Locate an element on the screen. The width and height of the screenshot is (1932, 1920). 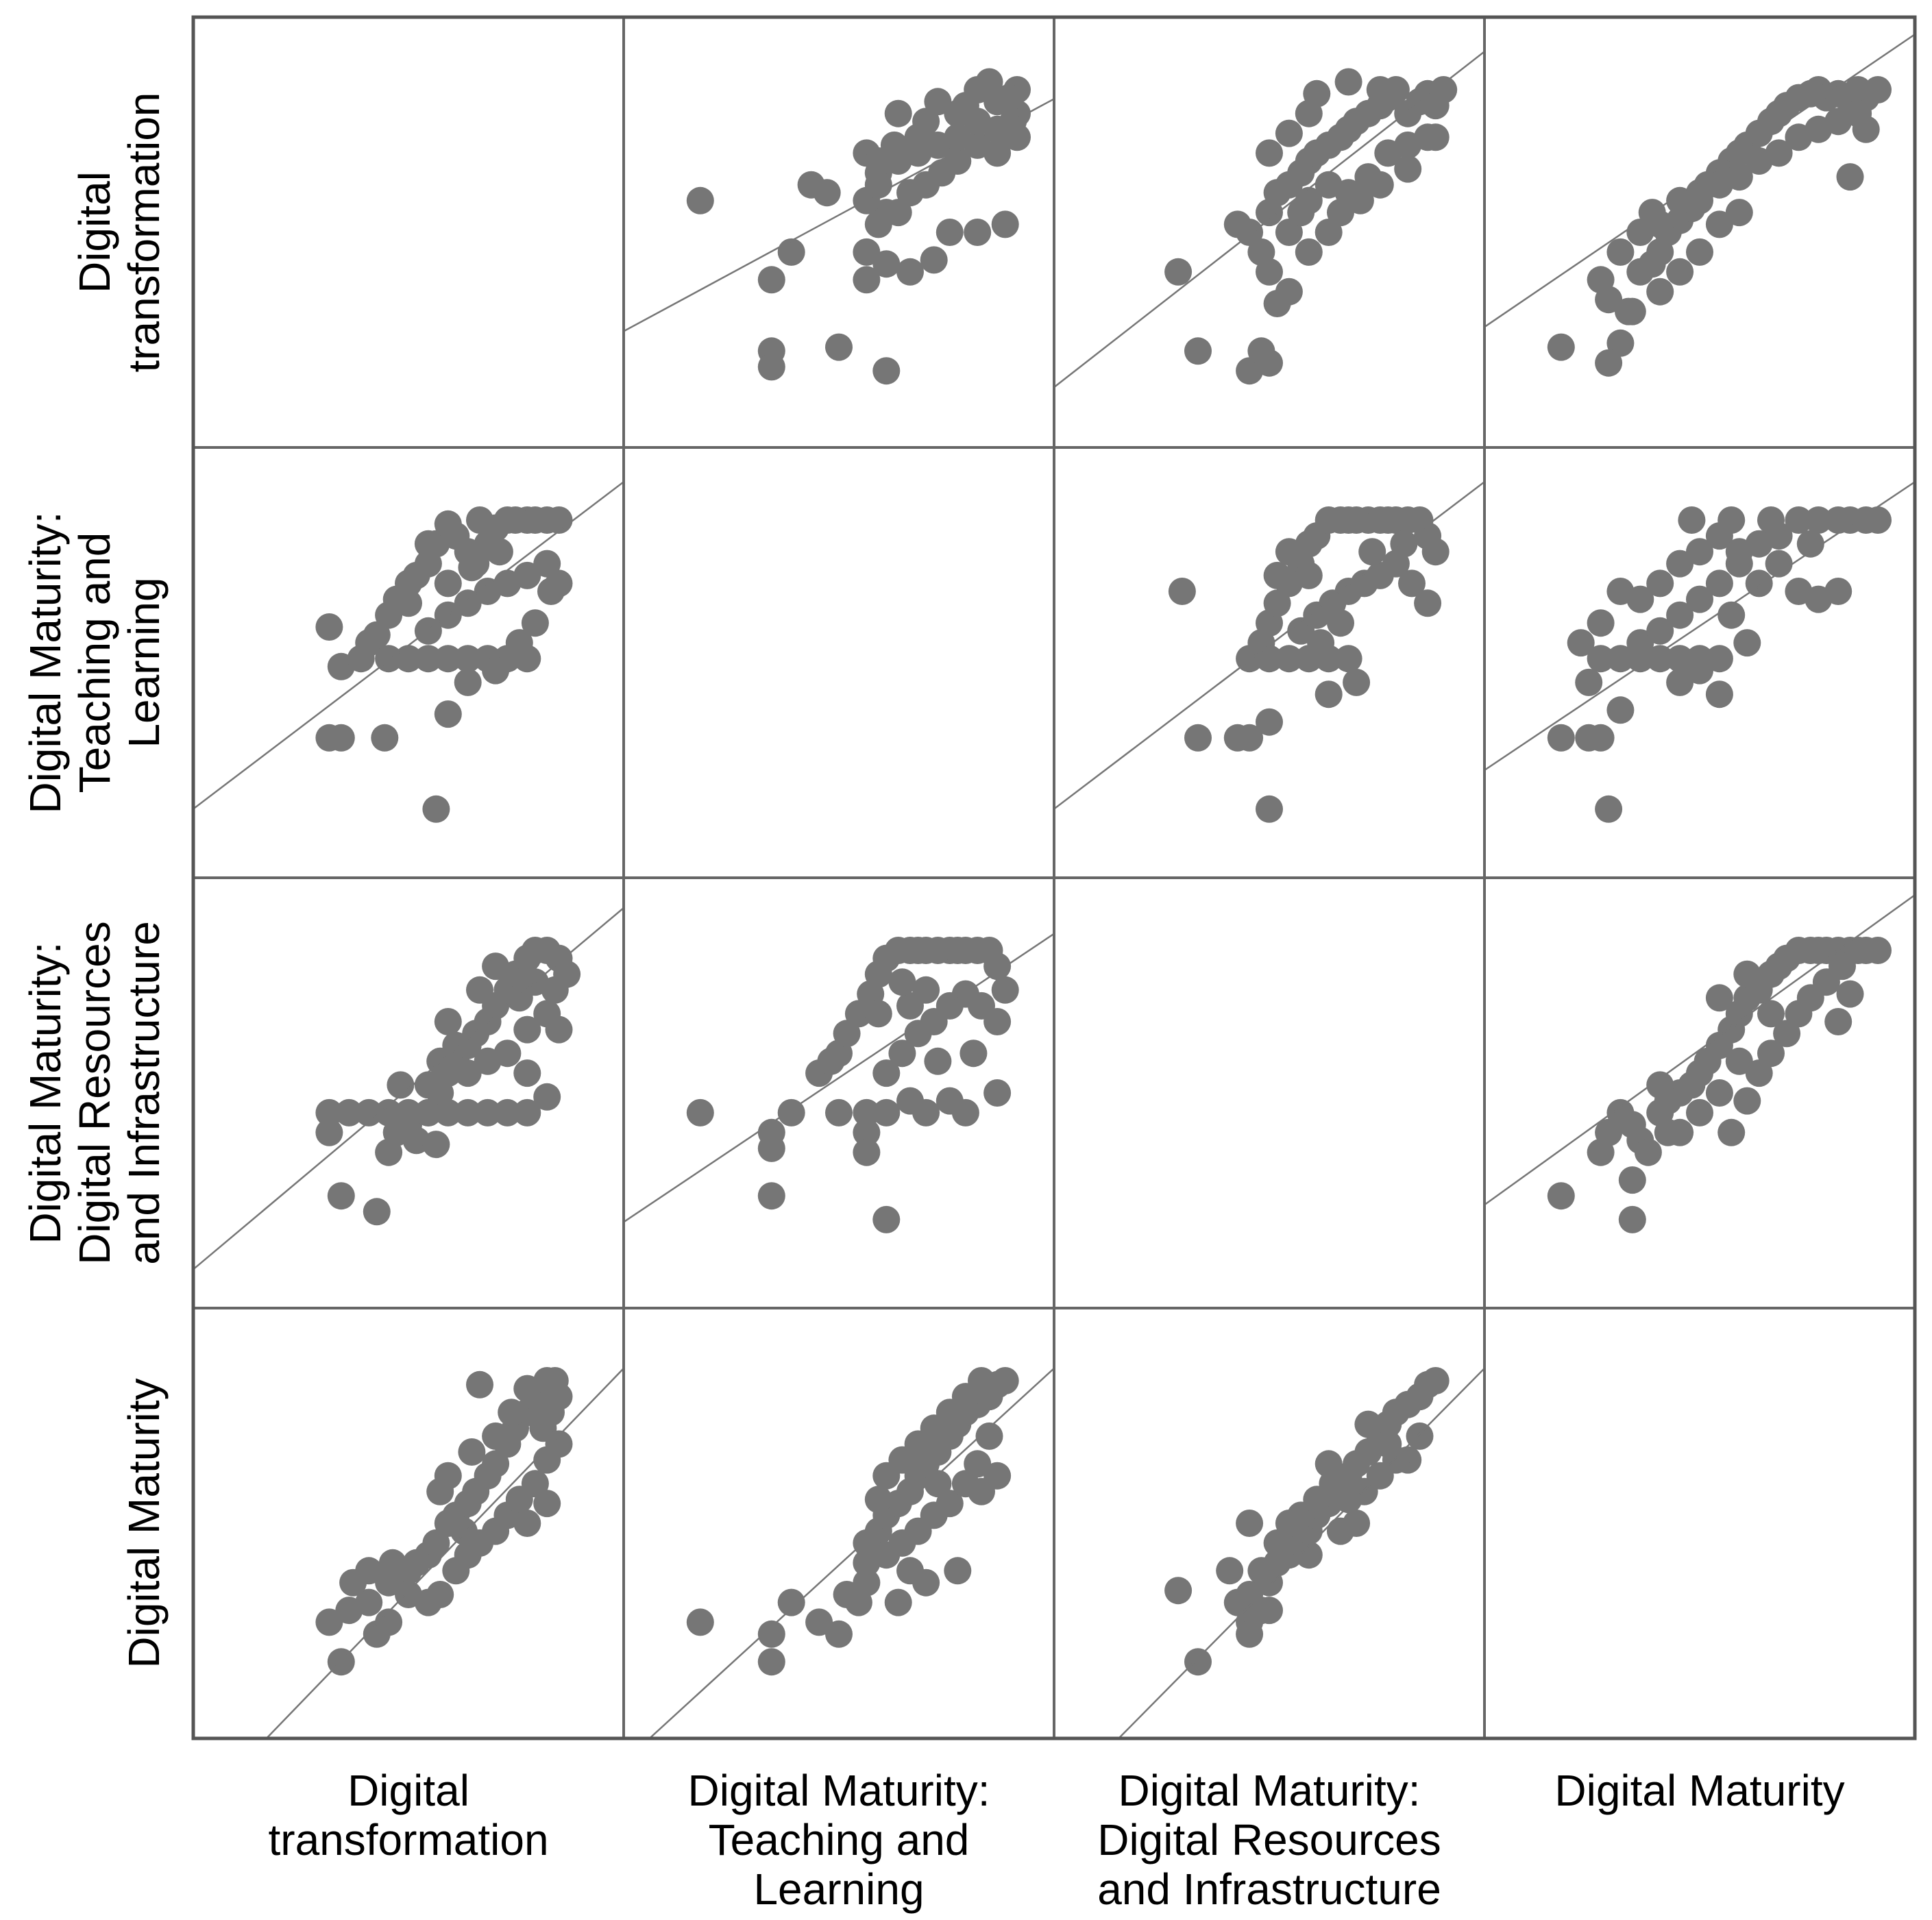
y-label-dm: Digital Maturity is located at coordinates (144, 1523).